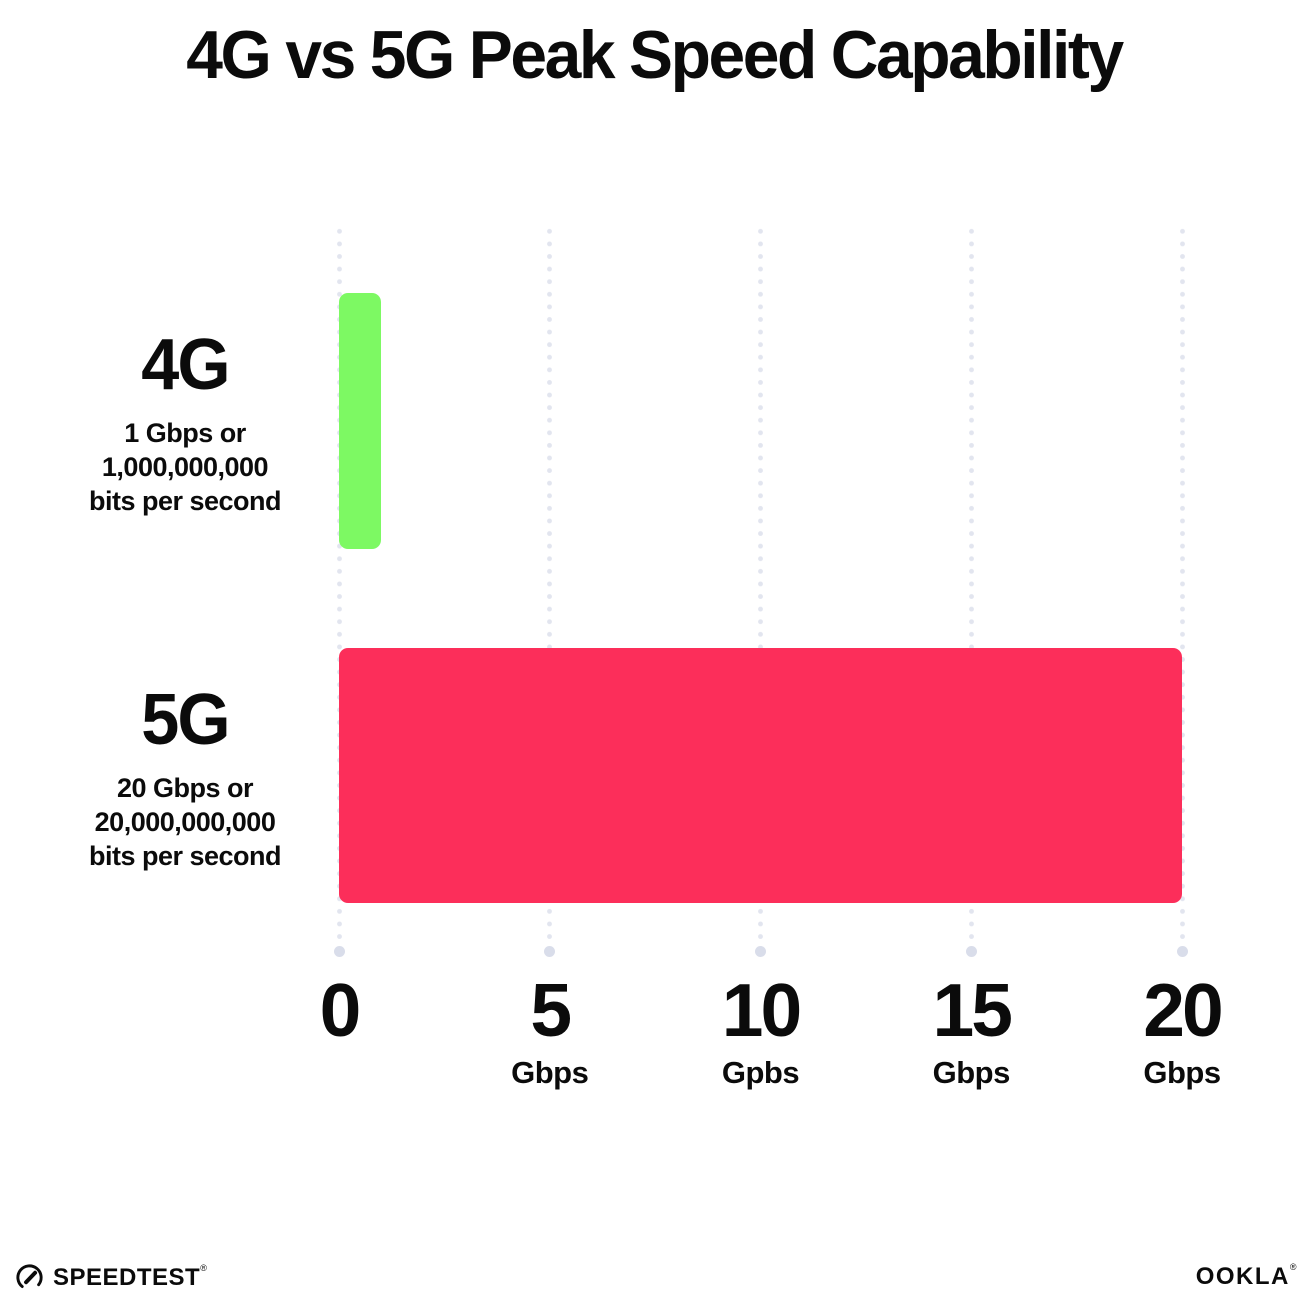 The width and height of the screenshot is (1308, 1315). I want to click on x-tick-20: 20 Gbps, so click(1183, 1029).